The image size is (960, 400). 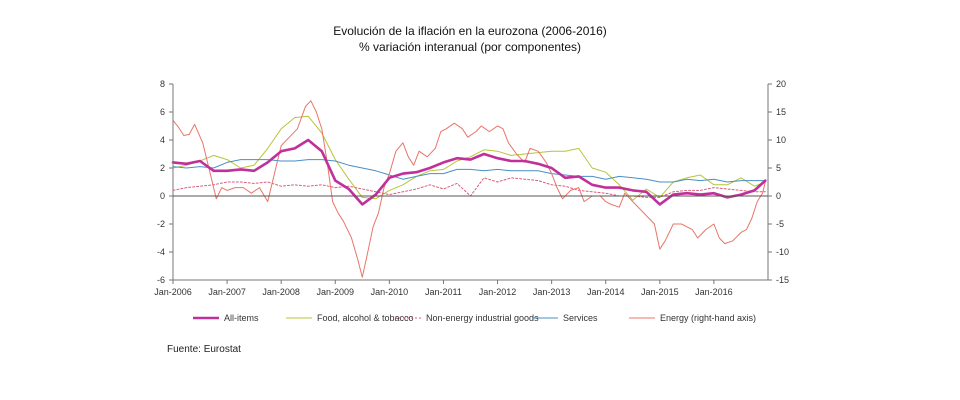 I want to click on x-tick-label: Jan-2014, so click(x=606, y=292).